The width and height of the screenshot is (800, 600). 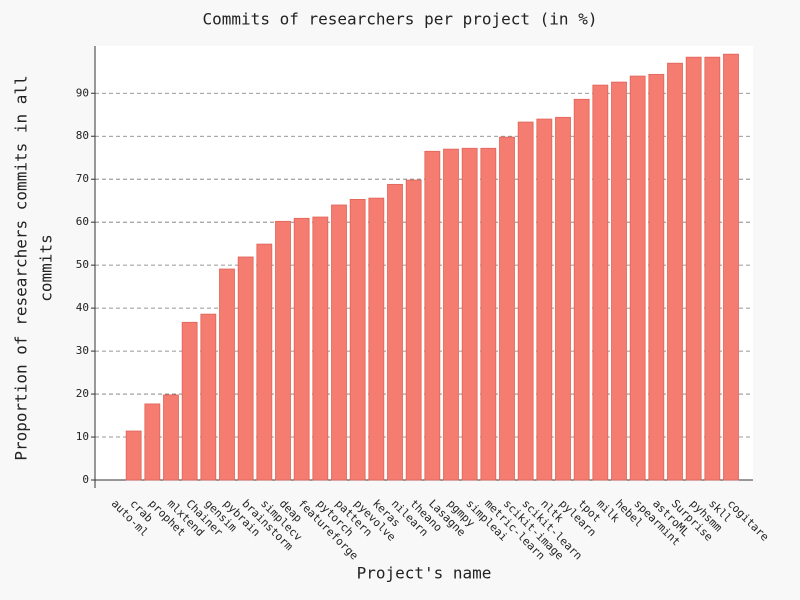 What do you see at coordinates (82, 350) in the screenshot?
I see `y-tick-label: 30` at bounding box center [82, 350].